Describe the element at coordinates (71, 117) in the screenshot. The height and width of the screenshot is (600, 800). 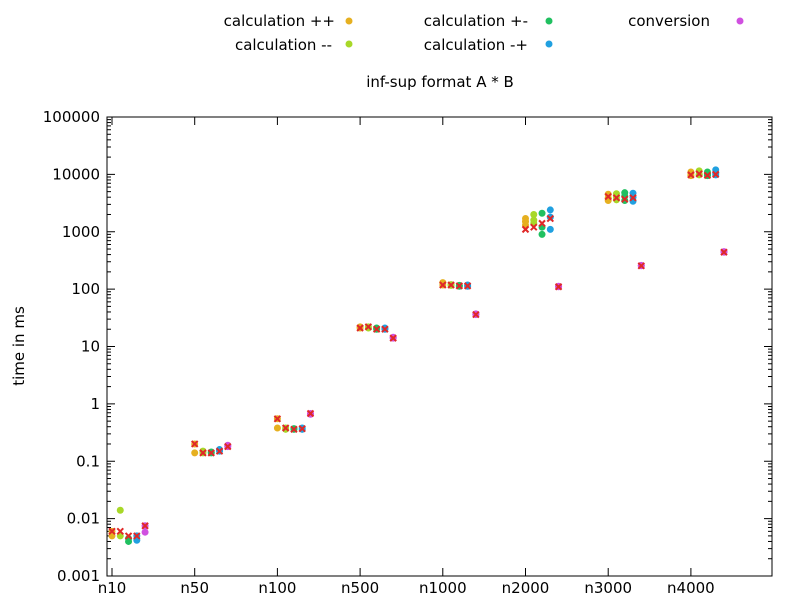
I see `y-tick-label: 100000` at that location.